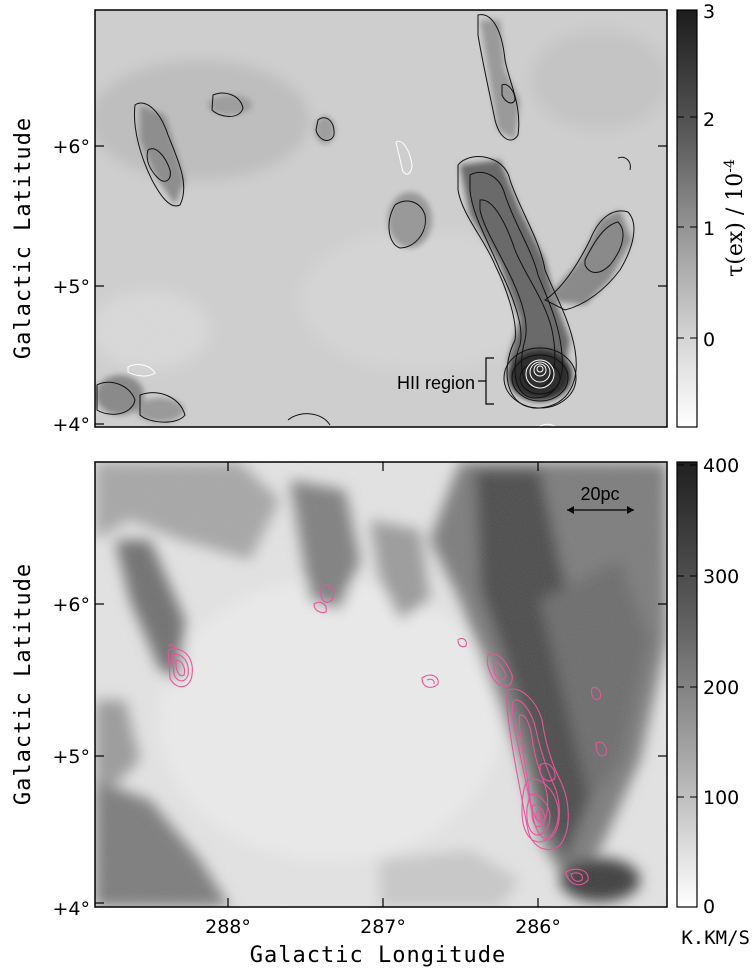 The width and height of the screenshot is (754, 975). Describe the element at coordinates (71, 287) in the screenshot. I see `top-ytick-label: +5°` at that location.